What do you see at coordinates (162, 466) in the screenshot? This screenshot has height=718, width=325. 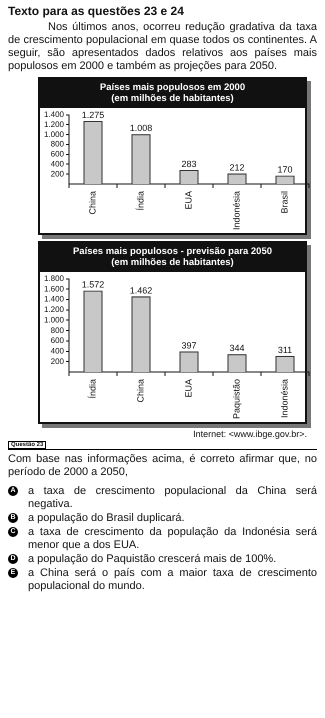 I see `text: Com base nas informações acima, é correto afirmar que, no período de 2000 a 2050,` at bounding box center [162, 466].